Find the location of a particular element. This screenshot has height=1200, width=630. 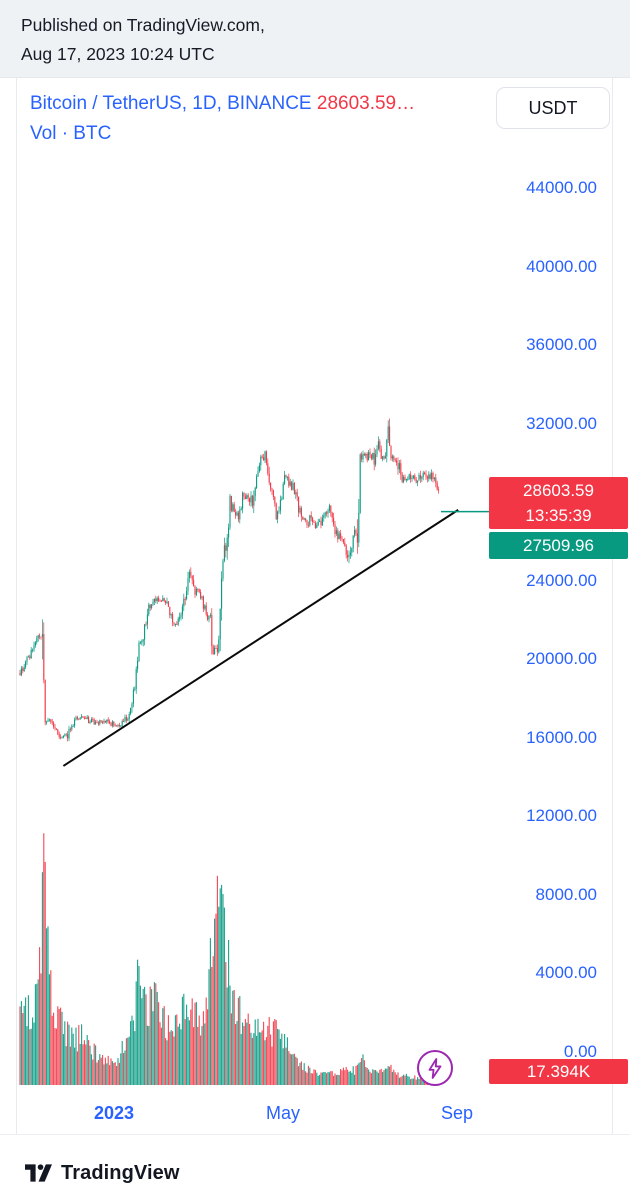

chart-border-left is located at coordinates (16, 606).